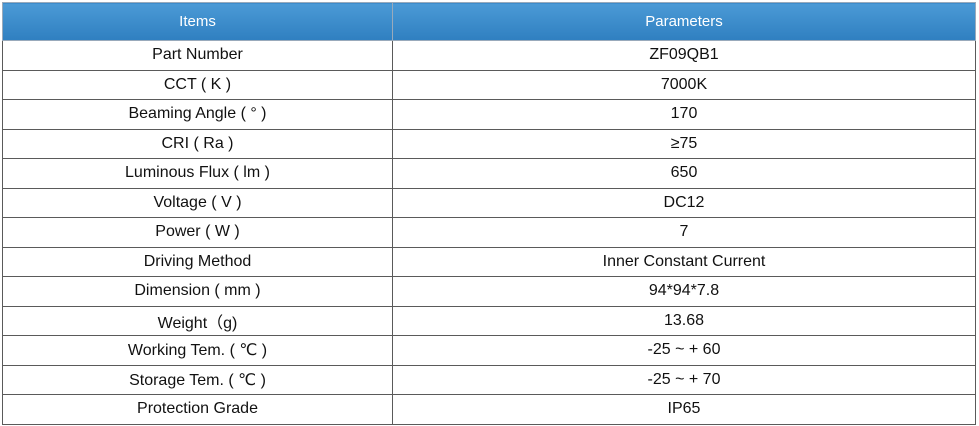 This screenshot has width=979, height=426. What do you see at coordinates (684, 21) in the screenshot?
I see `header-cell: Parameters` at bounding box center [684, 21].